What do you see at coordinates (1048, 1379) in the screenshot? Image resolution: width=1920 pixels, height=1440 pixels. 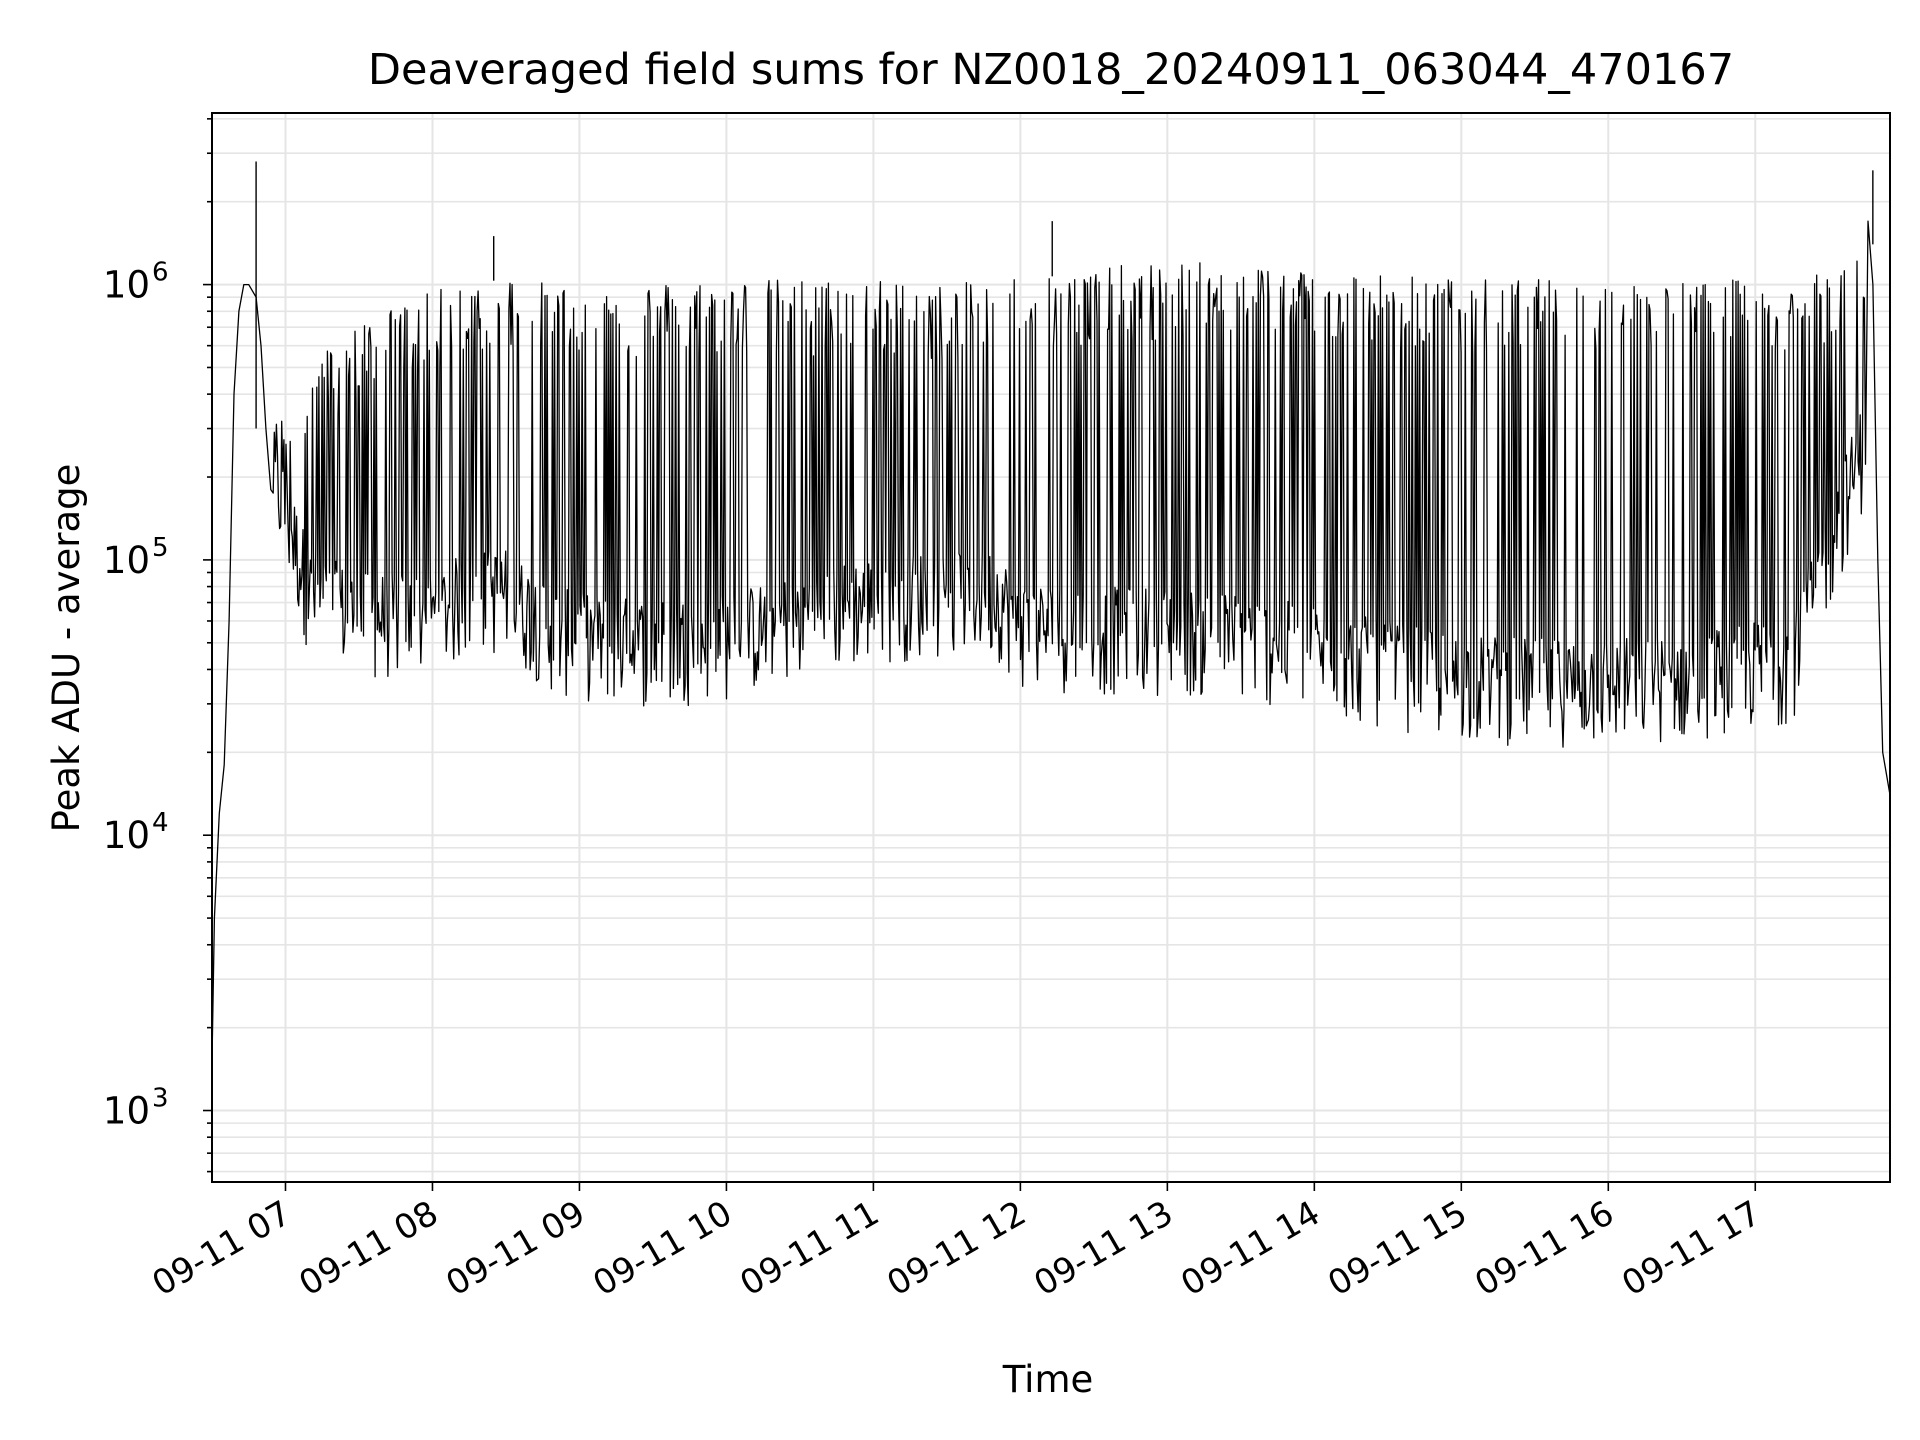 I see `x-axis-label: Time` at bounding box center [1048, 1379].